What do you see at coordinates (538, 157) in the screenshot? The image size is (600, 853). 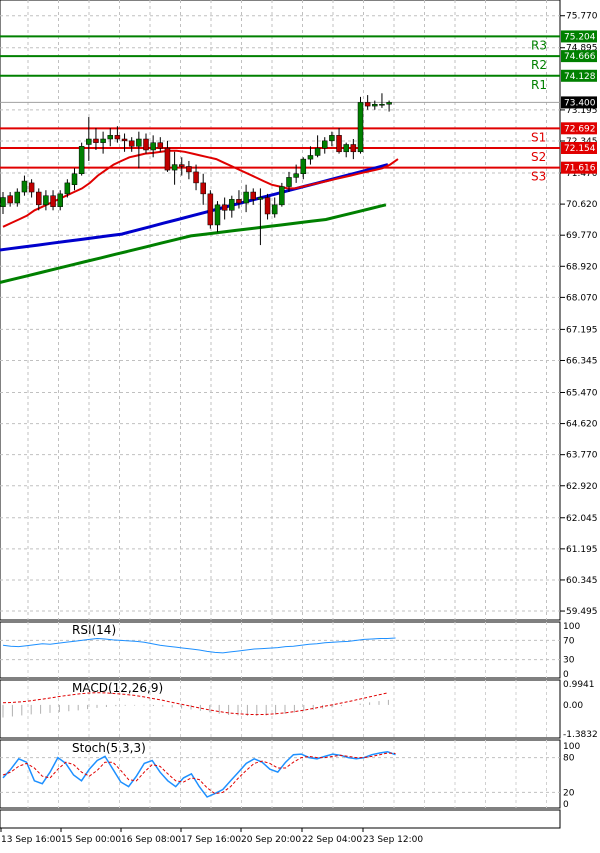 I see `level-tag-s2: S2` at bounding box center [538, 157].